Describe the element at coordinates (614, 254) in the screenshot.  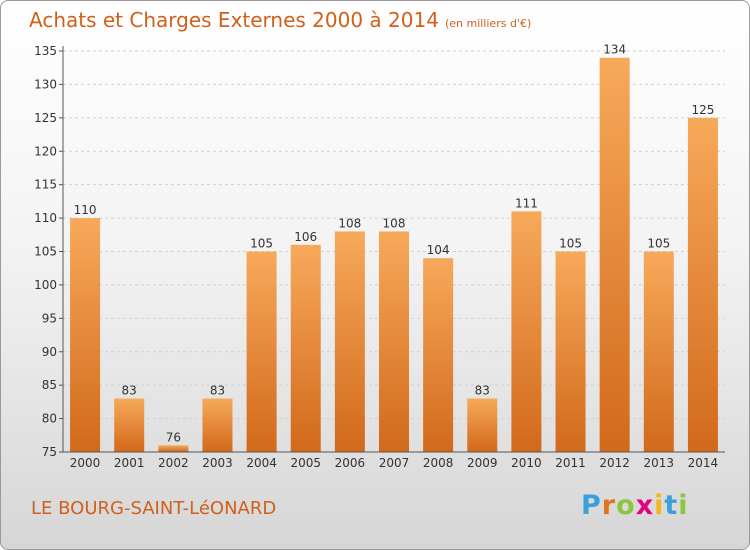
I see `bar-2012` at that location.